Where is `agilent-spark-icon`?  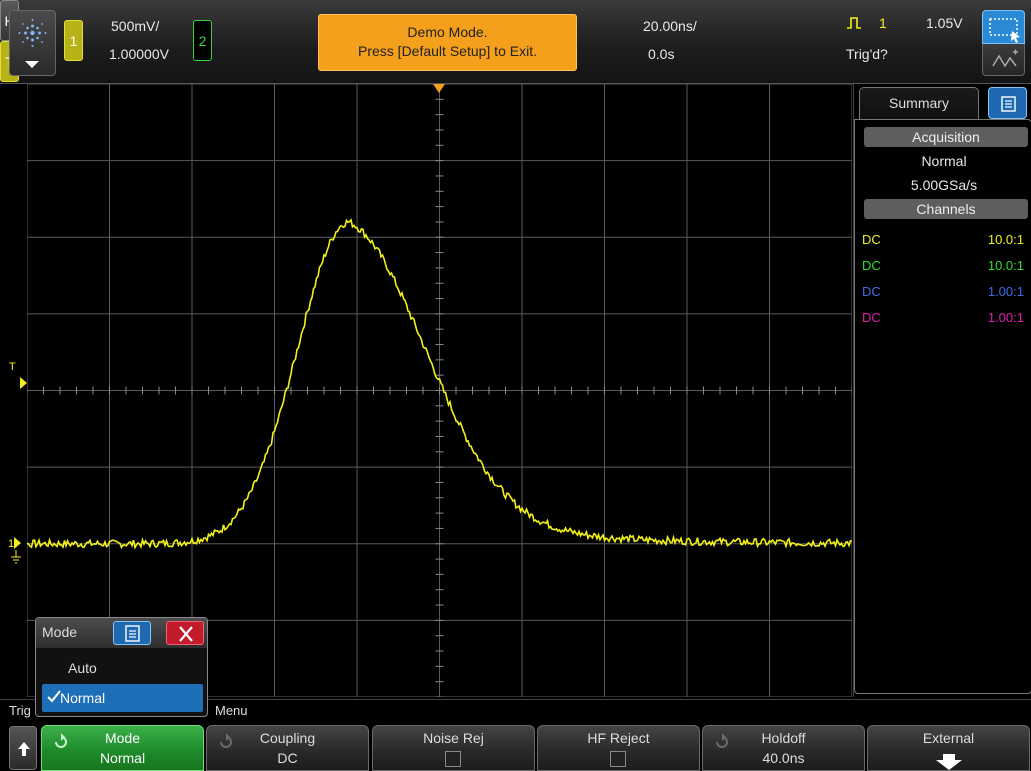
agilent-spark-icon is located at coordinates (32, 33).